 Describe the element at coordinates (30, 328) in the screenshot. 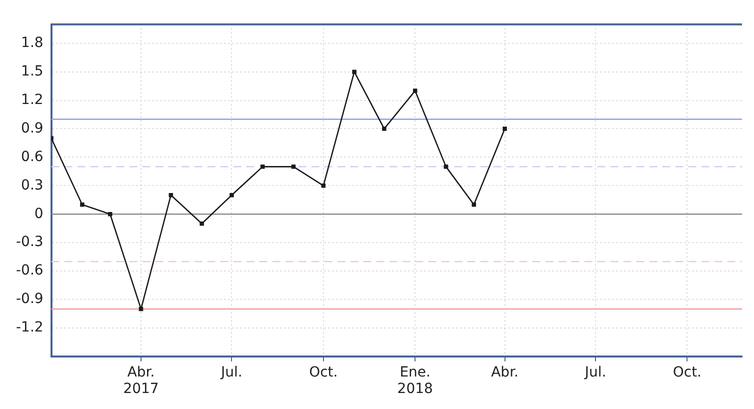

I see `y-tick-label: -1.2` at that location.